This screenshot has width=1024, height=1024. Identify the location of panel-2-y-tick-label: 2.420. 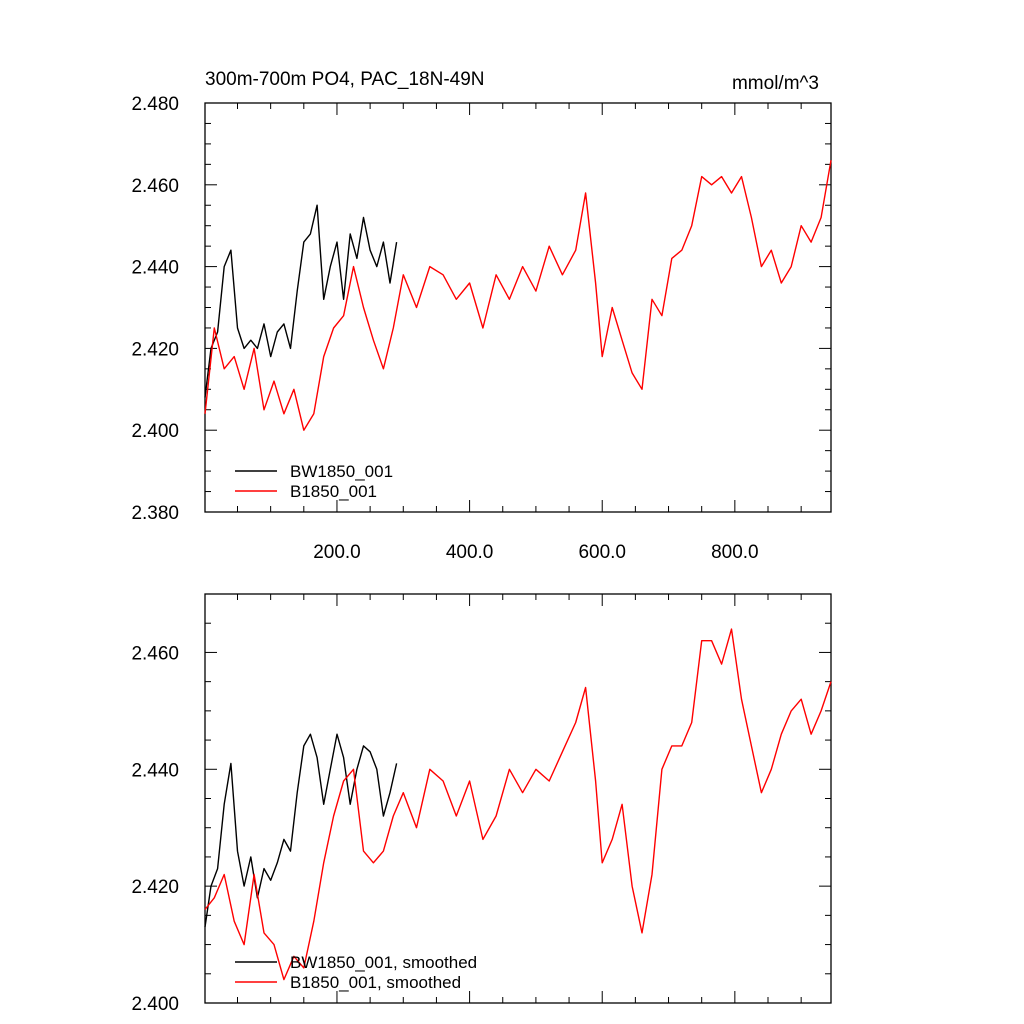
(155, 887).